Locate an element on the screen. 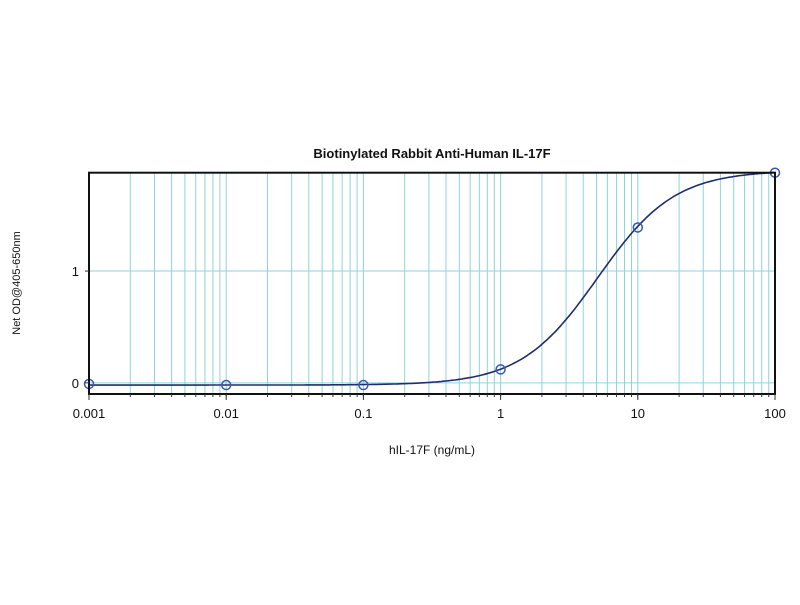 This screenshot has height=605, width=800. x-tick-label: 100 is located at coordinates (775, 413).